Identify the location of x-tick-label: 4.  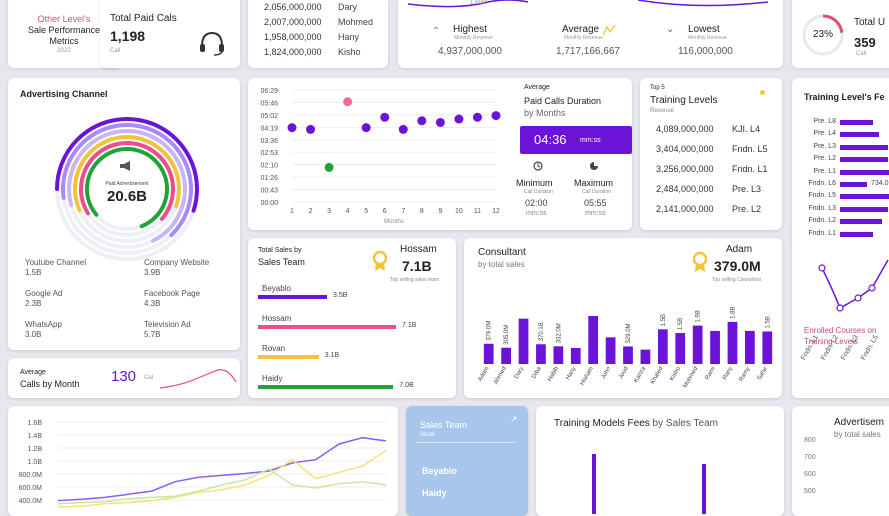
(348, 211).